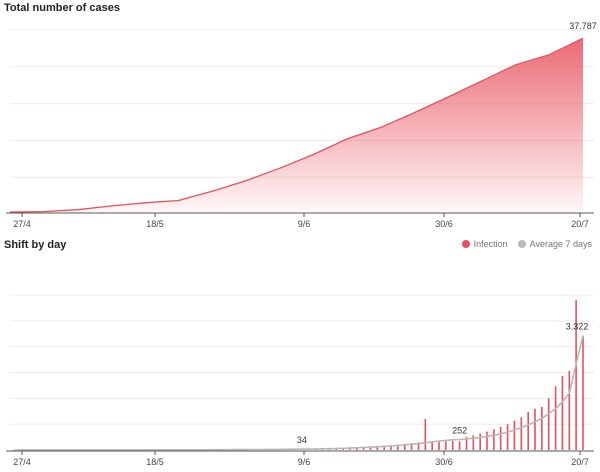 The width and height of the screenshot is (600, 472). Describe the element at coordinates (465, 244) in the screenshot. I see `infection-dot-icon` at that location.